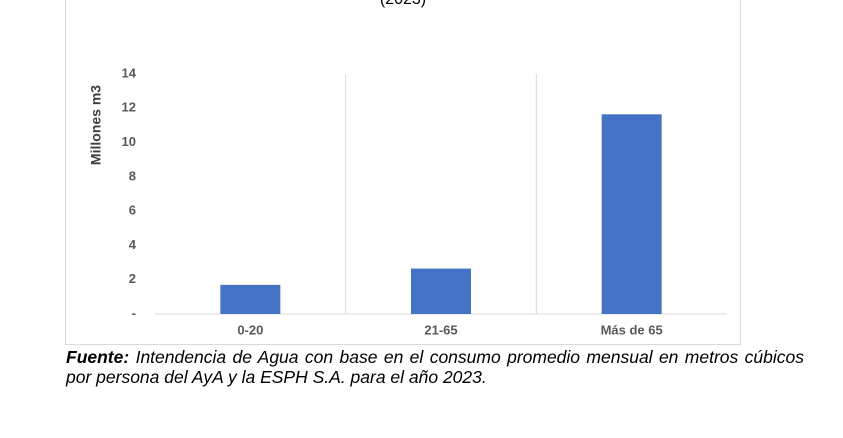 The width and height of the screenshot is (843, 438). What do you see at coordinates (129, 192) in the screenshot?
I see `y-tick-labels: - 2 4 6 8 10 12 14` at bounding box center [129, 192].